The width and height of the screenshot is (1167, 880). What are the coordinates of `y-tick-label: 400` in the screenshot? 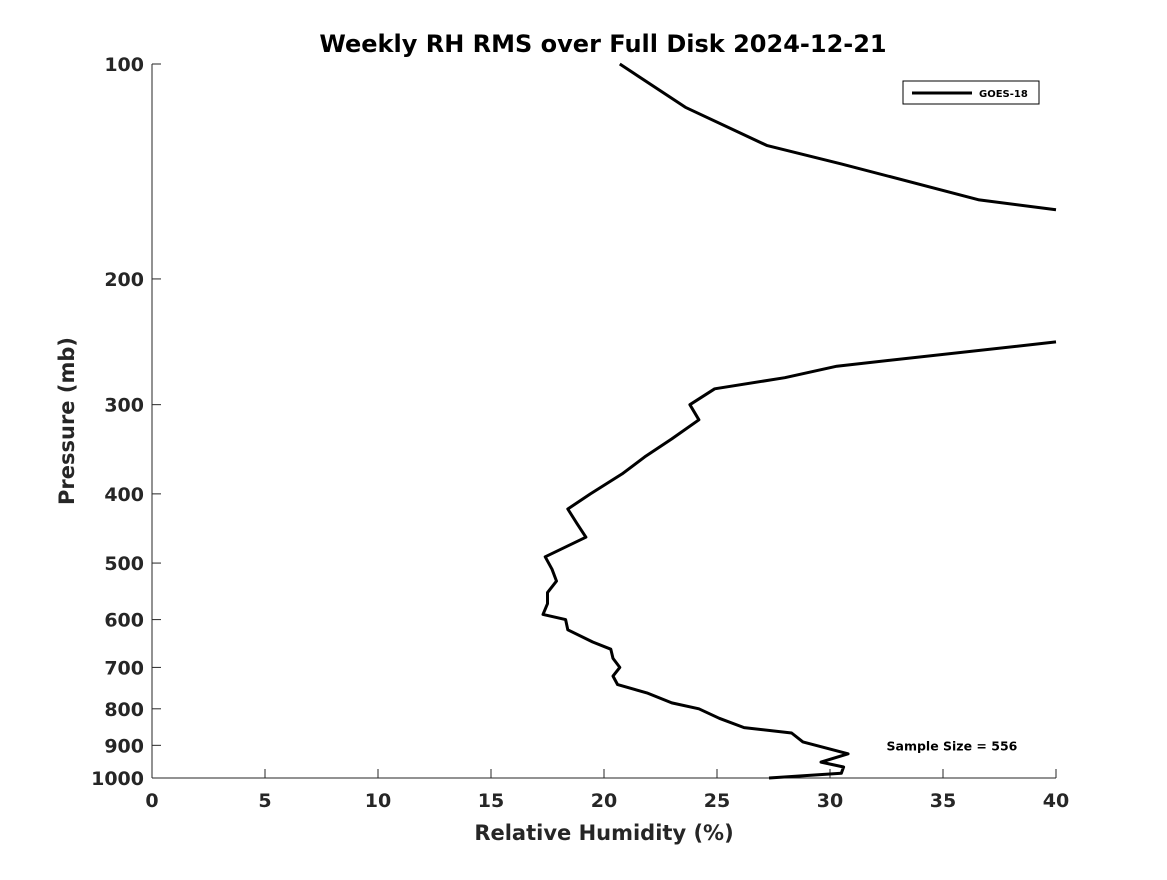 It's located at (124, 495).